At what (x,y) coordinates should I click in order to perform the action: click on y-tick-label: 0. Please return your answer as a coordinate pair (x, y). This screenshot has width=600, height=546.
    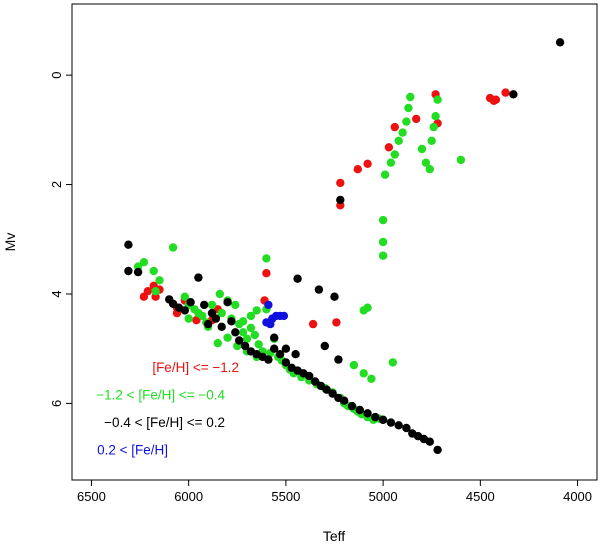
    Looking at the image, I should click on (56, 75).